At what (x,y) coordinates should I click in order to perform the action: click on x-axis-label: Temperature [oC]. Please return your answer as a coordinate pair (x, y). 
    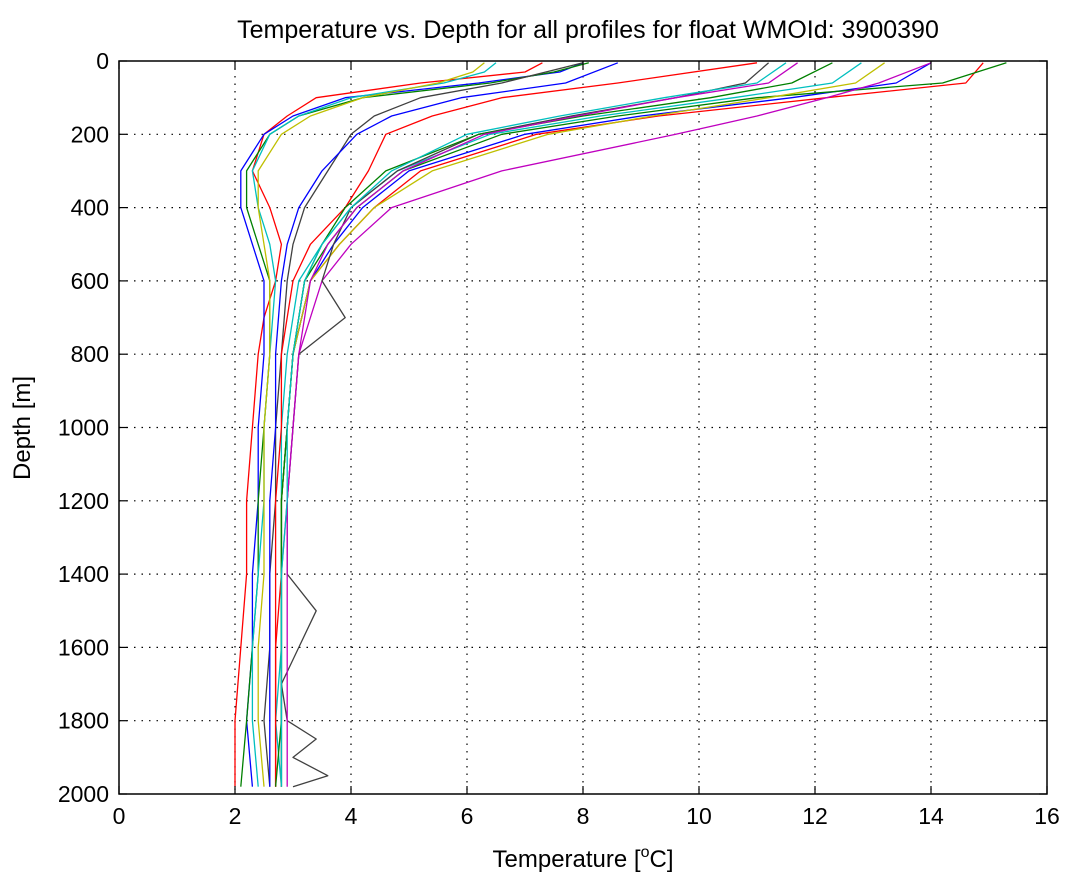
    Looking at the image, I should click on (583, 858).